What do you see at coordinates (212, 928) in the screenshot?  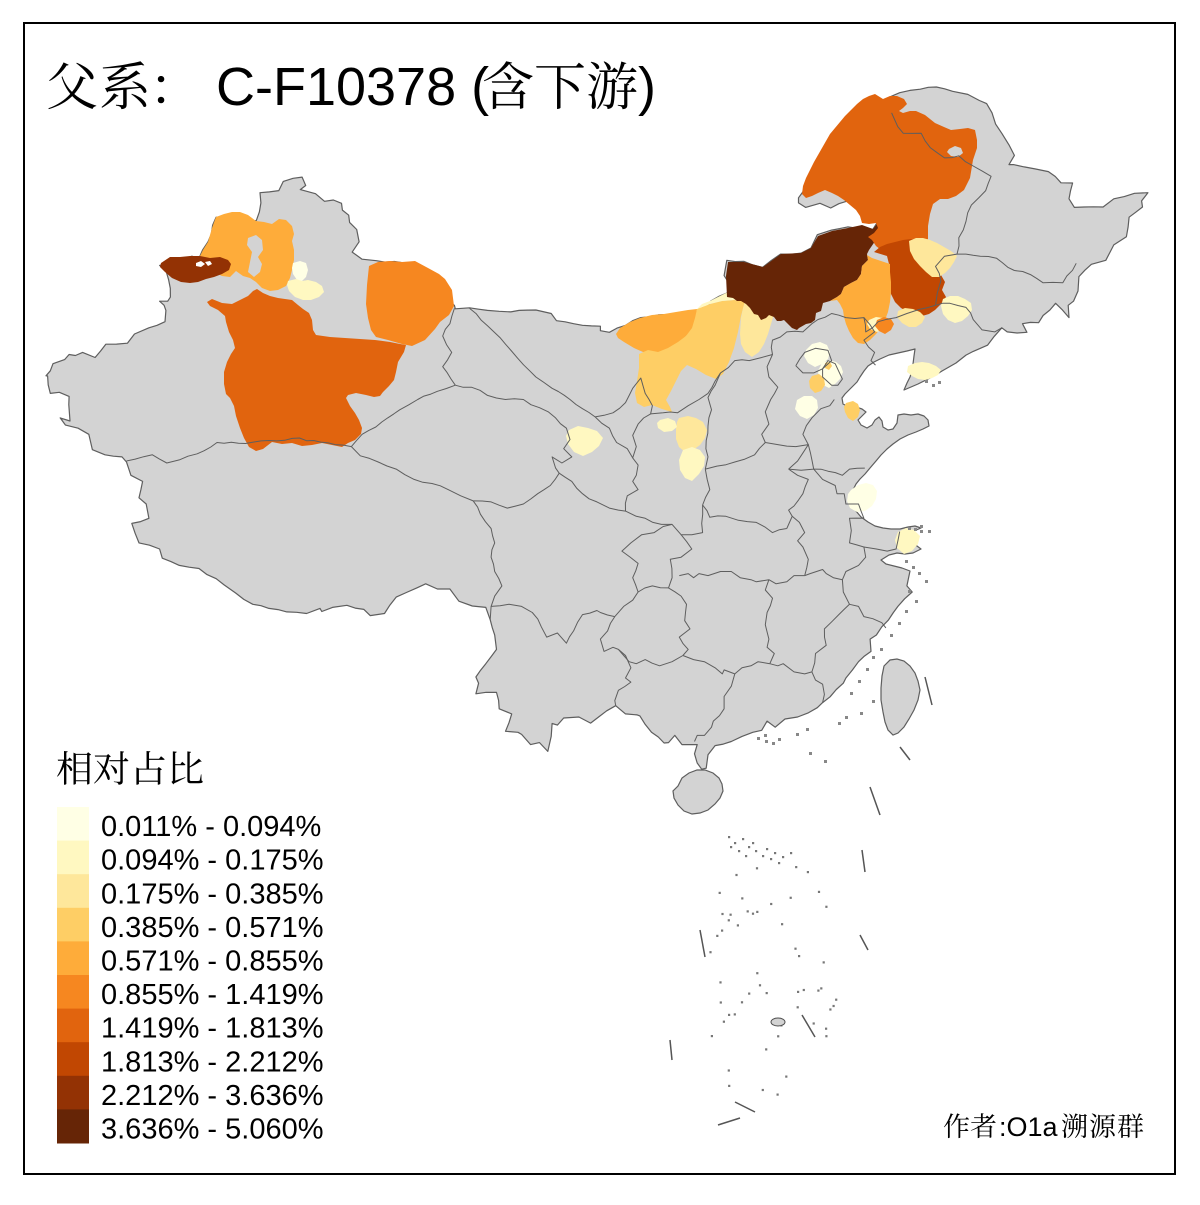 I see `svg-text: 0.385% - 0.571%` at bounding box center [212, 928].